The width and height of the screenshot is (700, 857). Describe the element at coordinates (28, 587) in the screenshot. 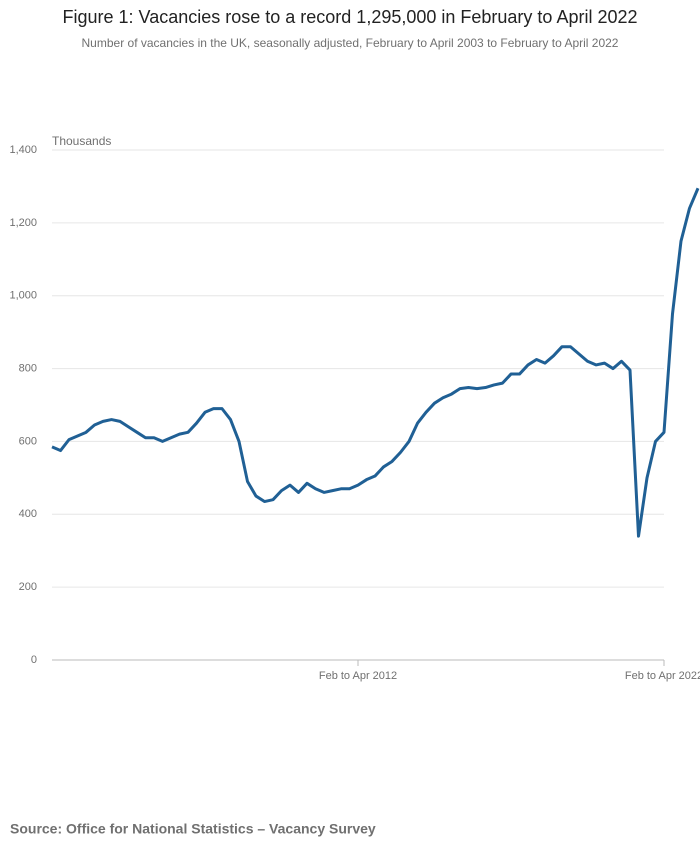

I see `y-tick-label: 200` at that location.